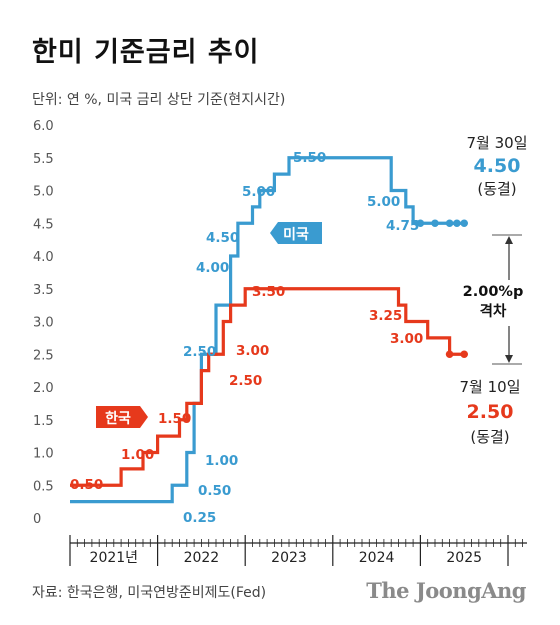 Image resolution: width=560 pixels, height=625 pixels. Describe the element at coordinates (37, 519) in the screenshot. I see `y-tick-label-0: 0` at that location.